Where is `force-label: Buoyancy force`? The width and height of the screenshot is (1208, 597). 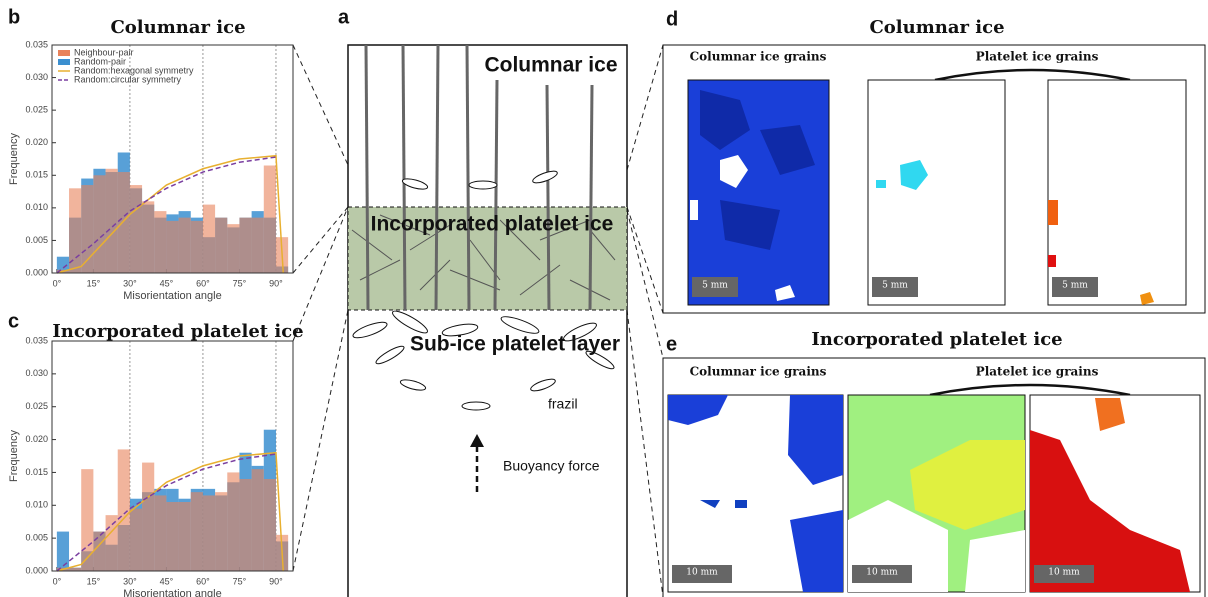 force-label: Buoyancy force is located at coordinates (551, 466).